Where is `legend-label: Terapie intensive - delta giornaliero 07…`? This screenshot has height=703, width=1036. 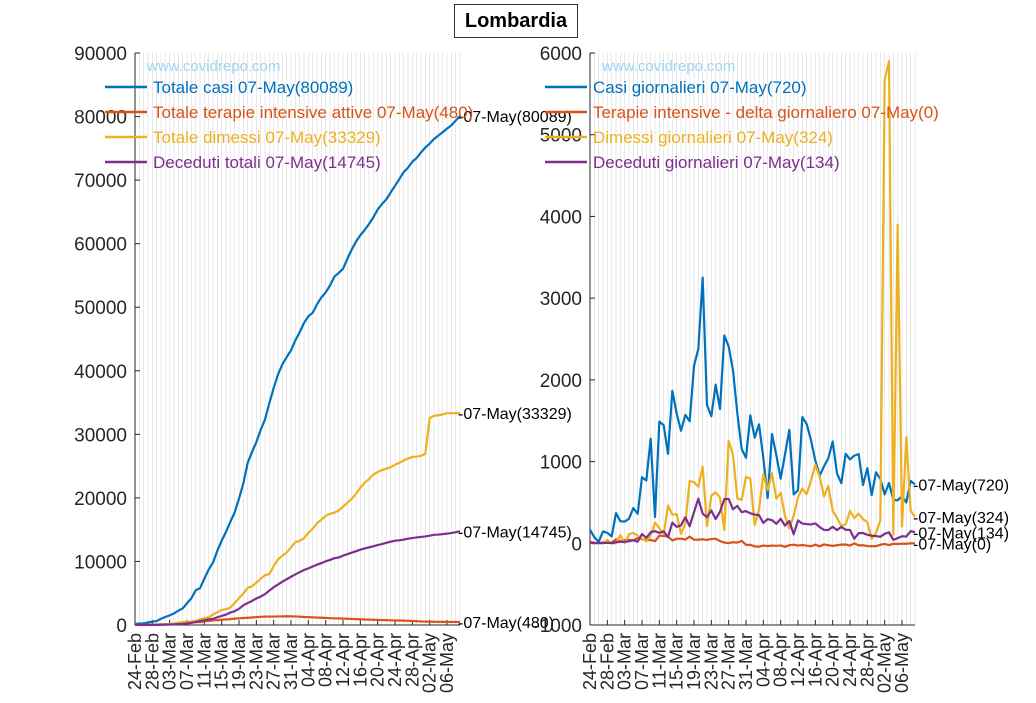
legend-label: Terapie intensive - delta giornaliero 07… is located at coordinates (766, 112).